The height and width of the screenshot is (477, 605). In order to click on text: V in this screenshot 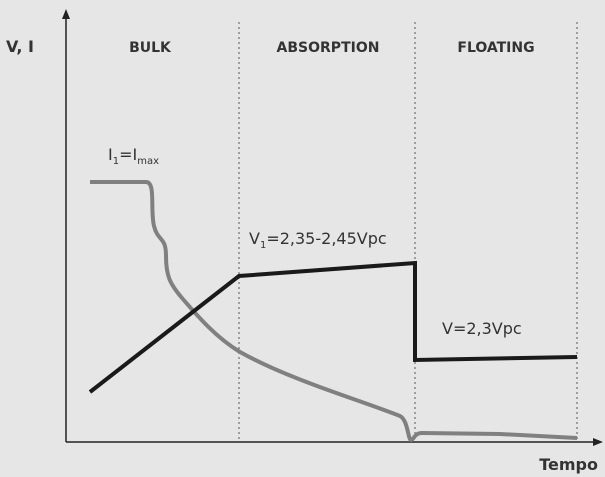, I will do `click(254, 238)`.